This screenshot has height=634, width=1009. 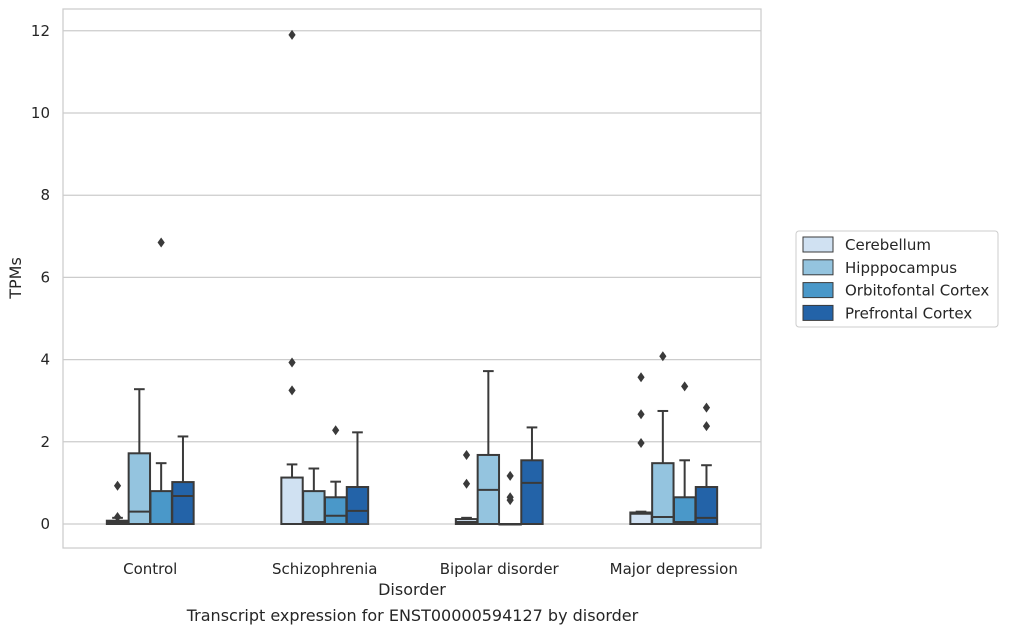 I want to click on y-tick-label: 4, so click(x=45, y=360).